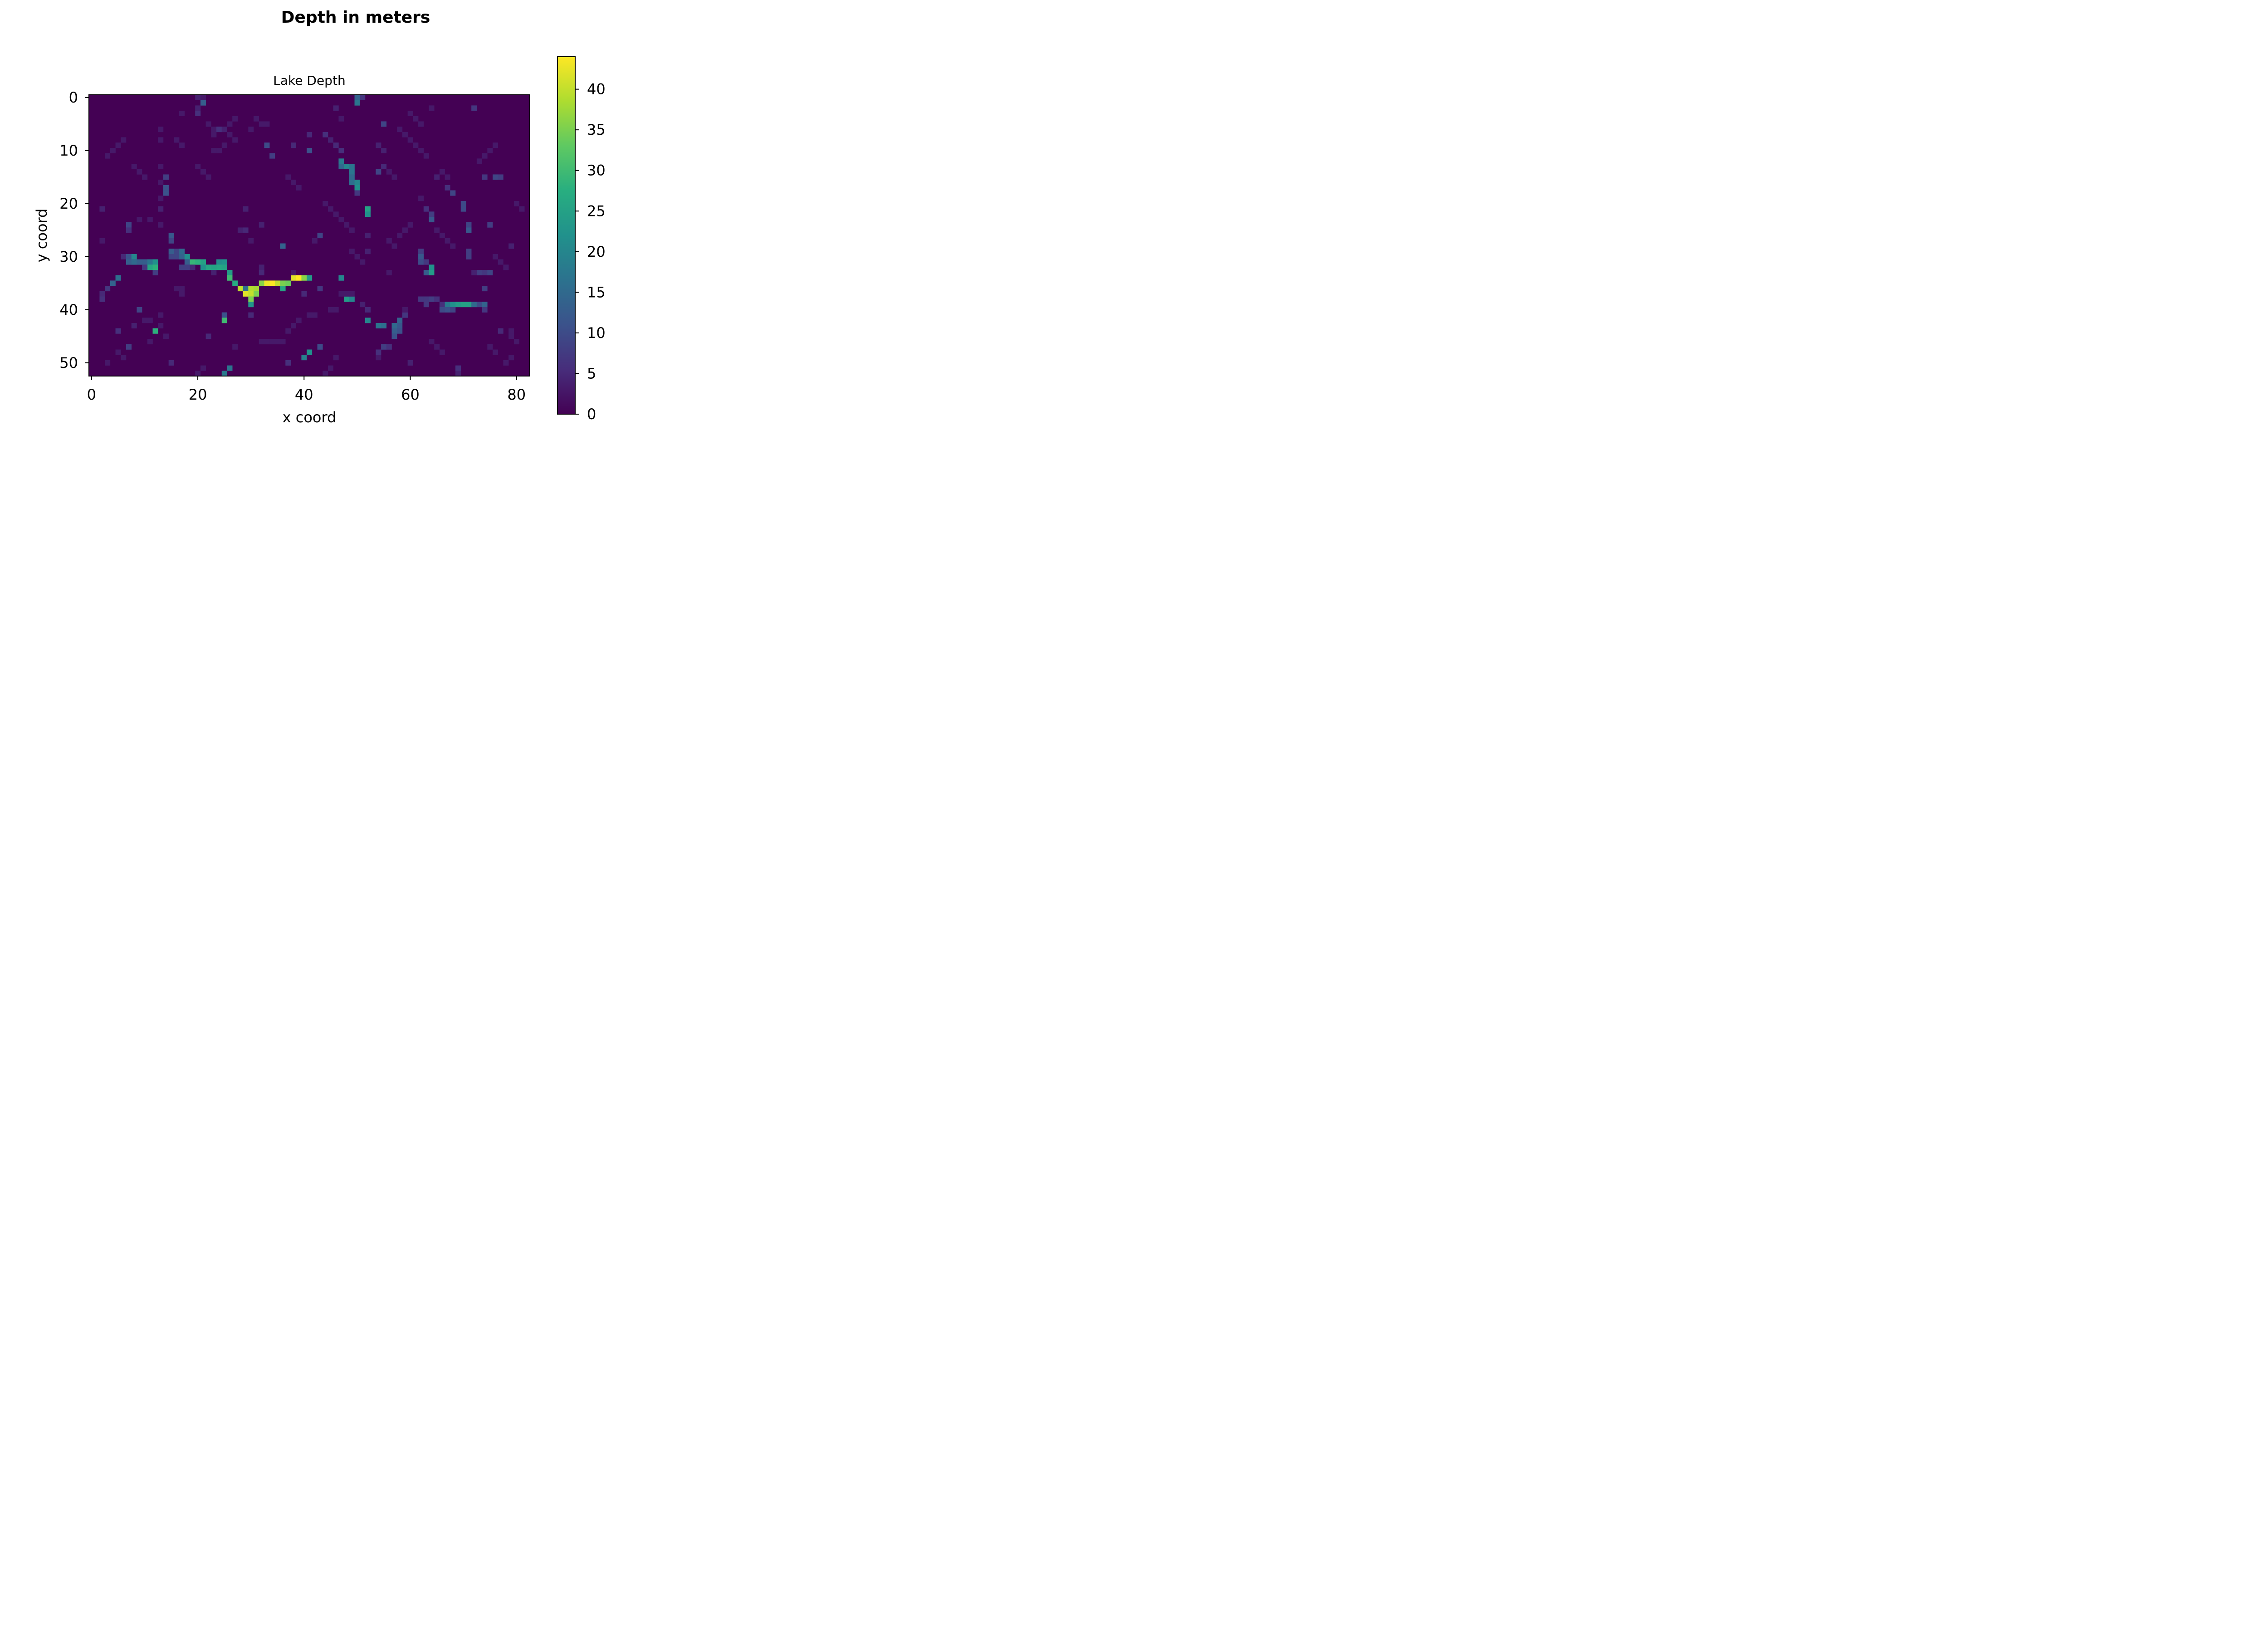 This screenshot has height=1633, width=2268. I want to click on heatmap-cells, so click(312, 236).